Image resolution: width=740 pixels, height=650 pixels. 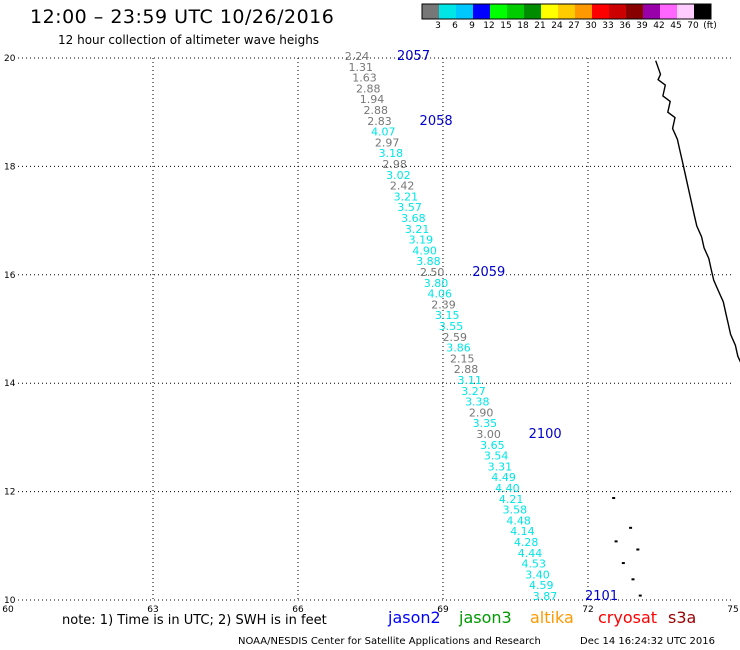 What do you see at coordinates (530, 553) in the screenshot?
I see `wave-height-value: 4.44` at bounding box center [530, 553].